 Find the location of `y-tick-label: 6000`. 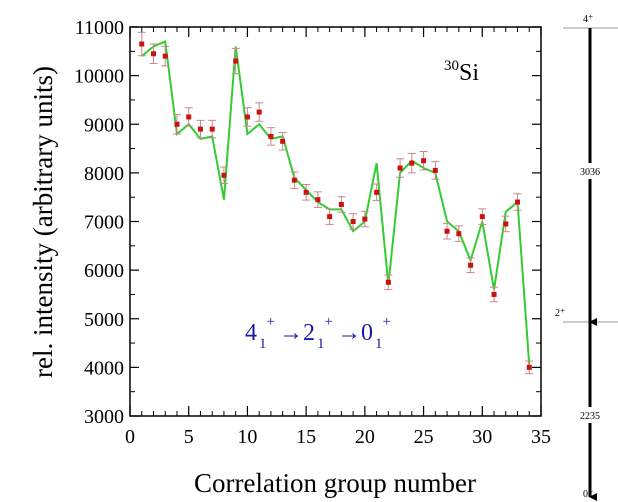

y-tick-label: 6000 is located at coordinates (104, 271).